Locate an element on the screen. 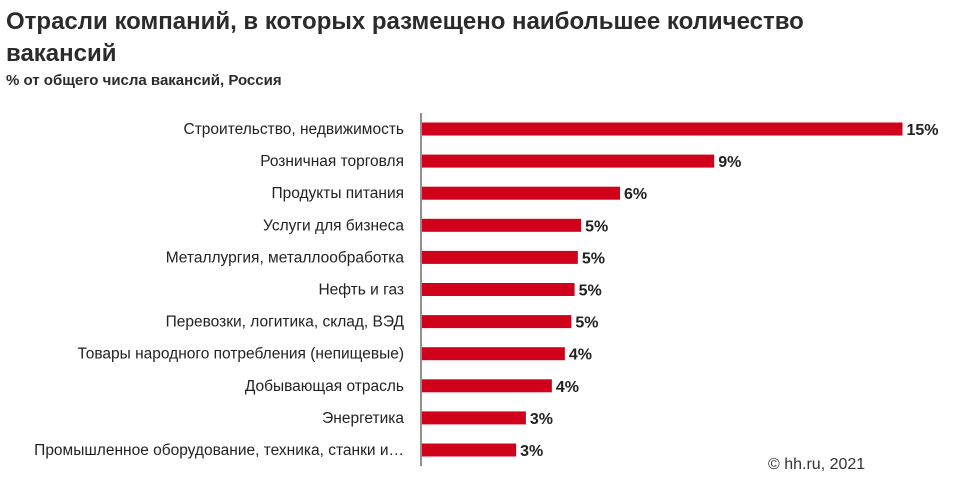  category-label: Добывающая отрасль is located at coordinates (324, 386).